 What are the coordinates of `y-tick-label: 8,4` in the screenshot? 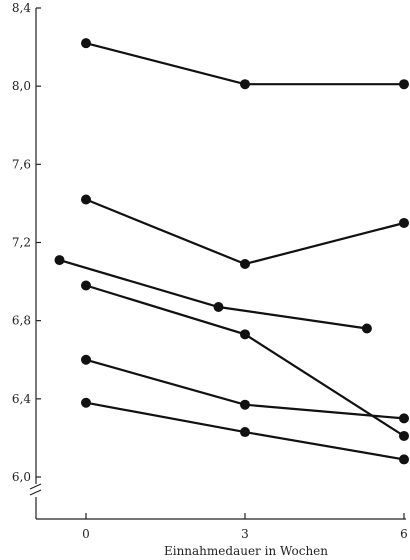 It's located at (21, 8).